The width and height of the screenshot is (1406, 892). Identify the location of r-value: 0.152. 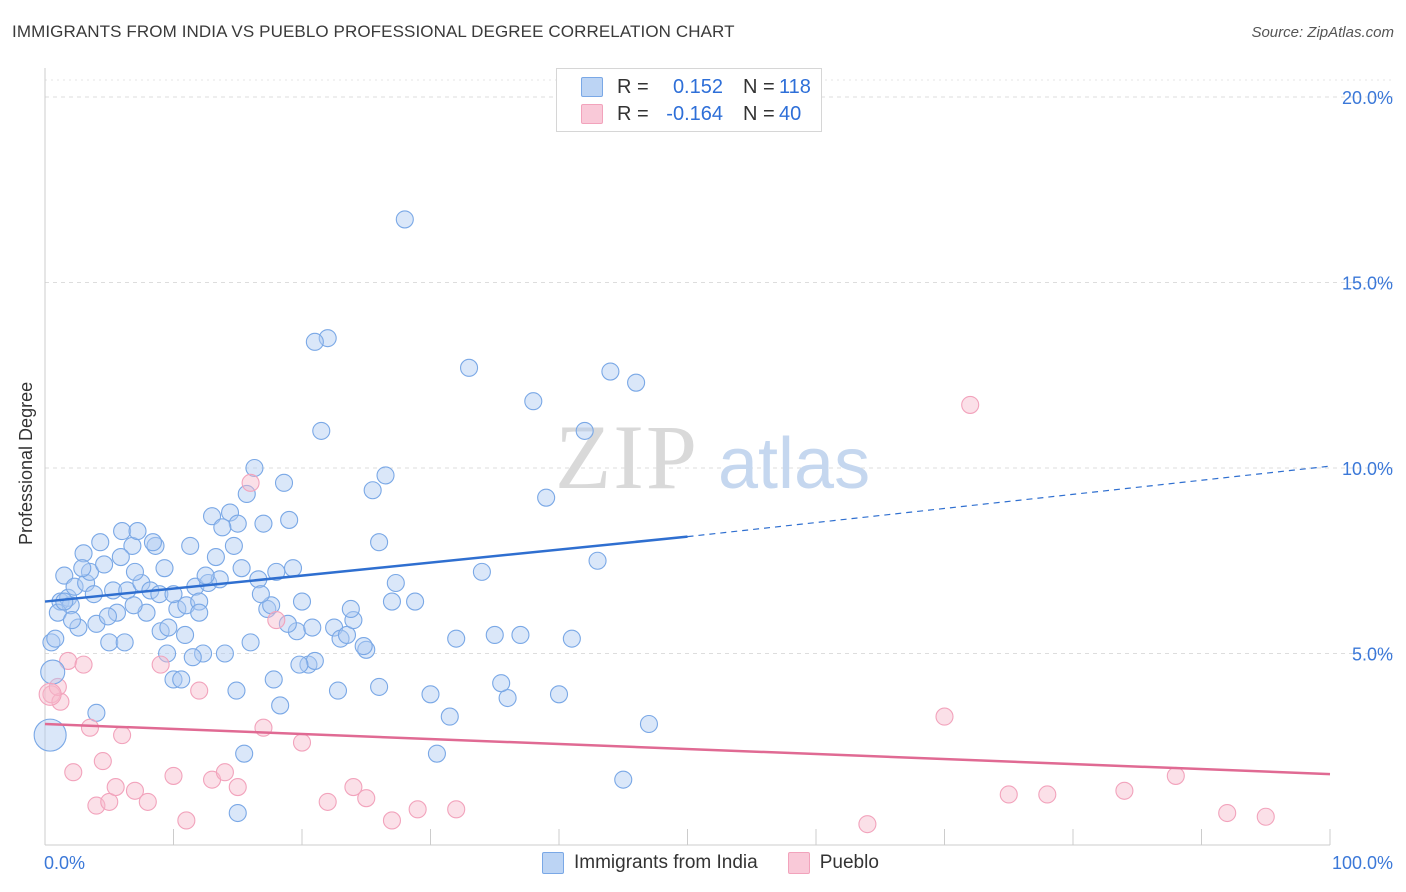
(697, 86).